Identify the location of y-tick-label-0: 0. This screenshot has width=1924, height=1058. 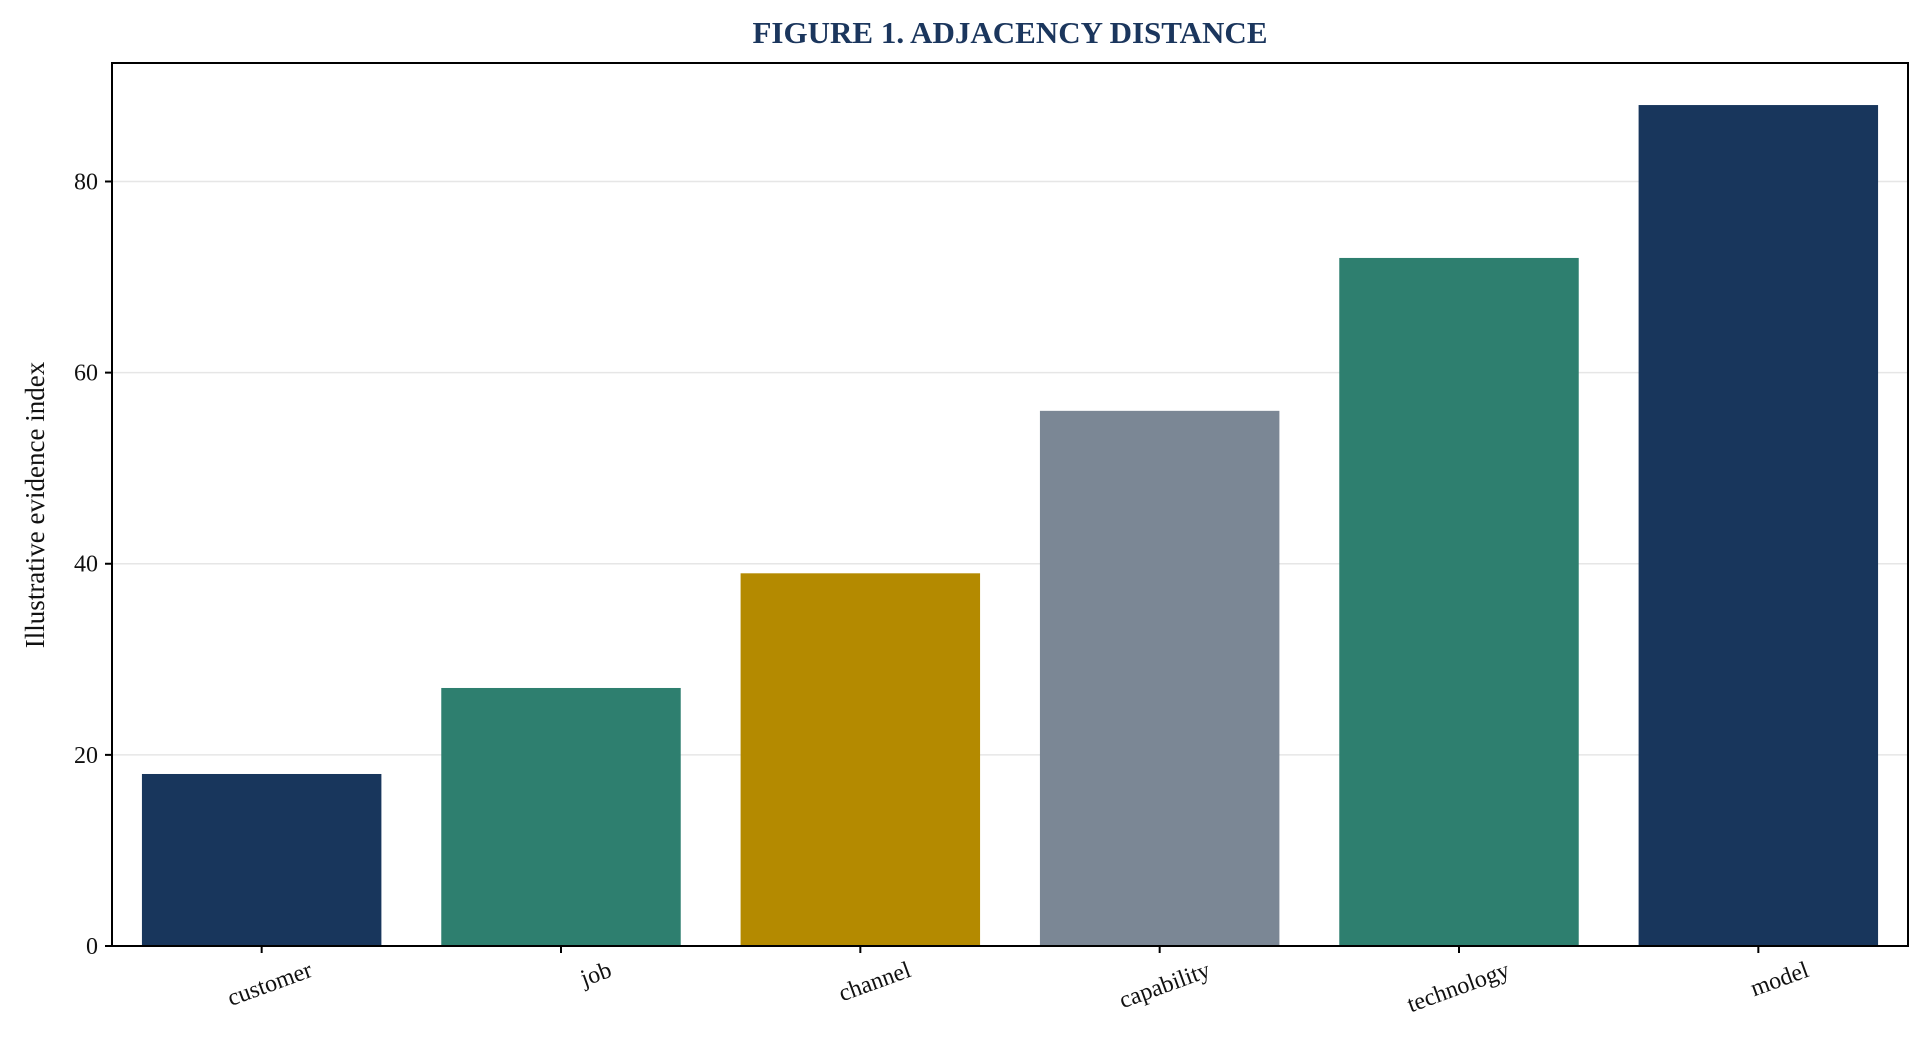
(92, 947).